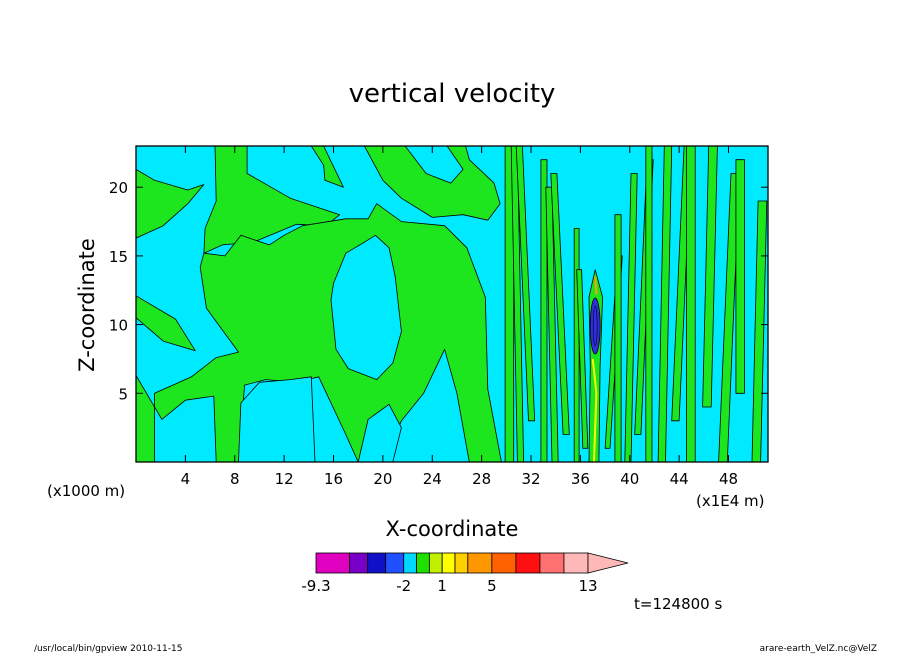  I want to click on y-axis-label: Z-coordinate, so click(87, 305).